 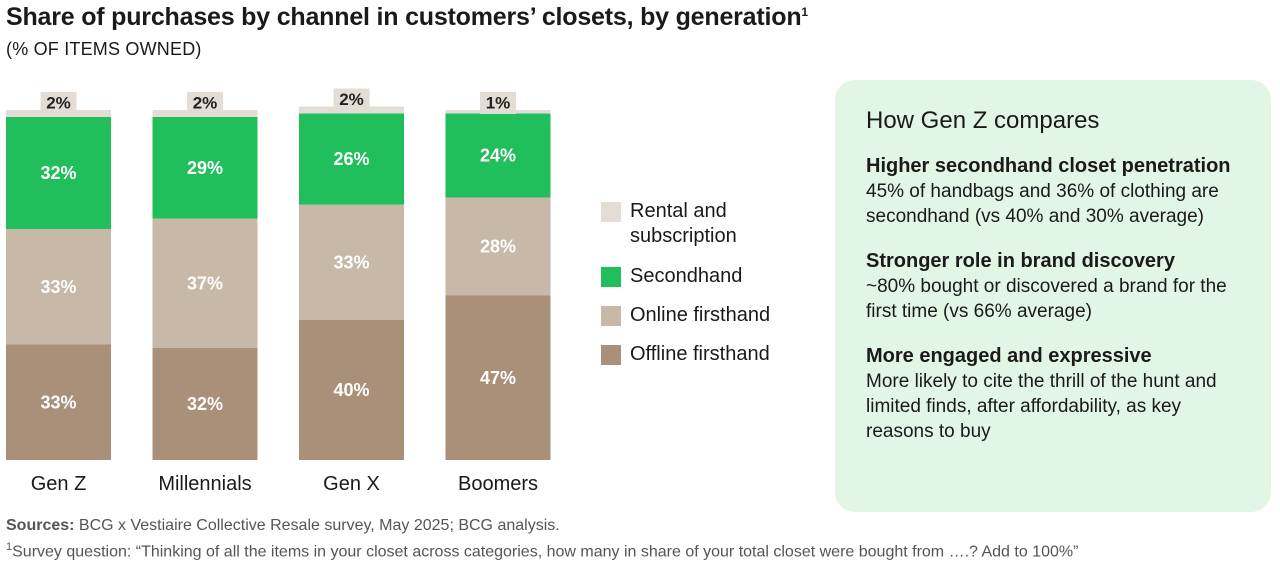 I want to click on panel-section-heading: Higher secondhand closet penetration, so click(x=1048, y=166).